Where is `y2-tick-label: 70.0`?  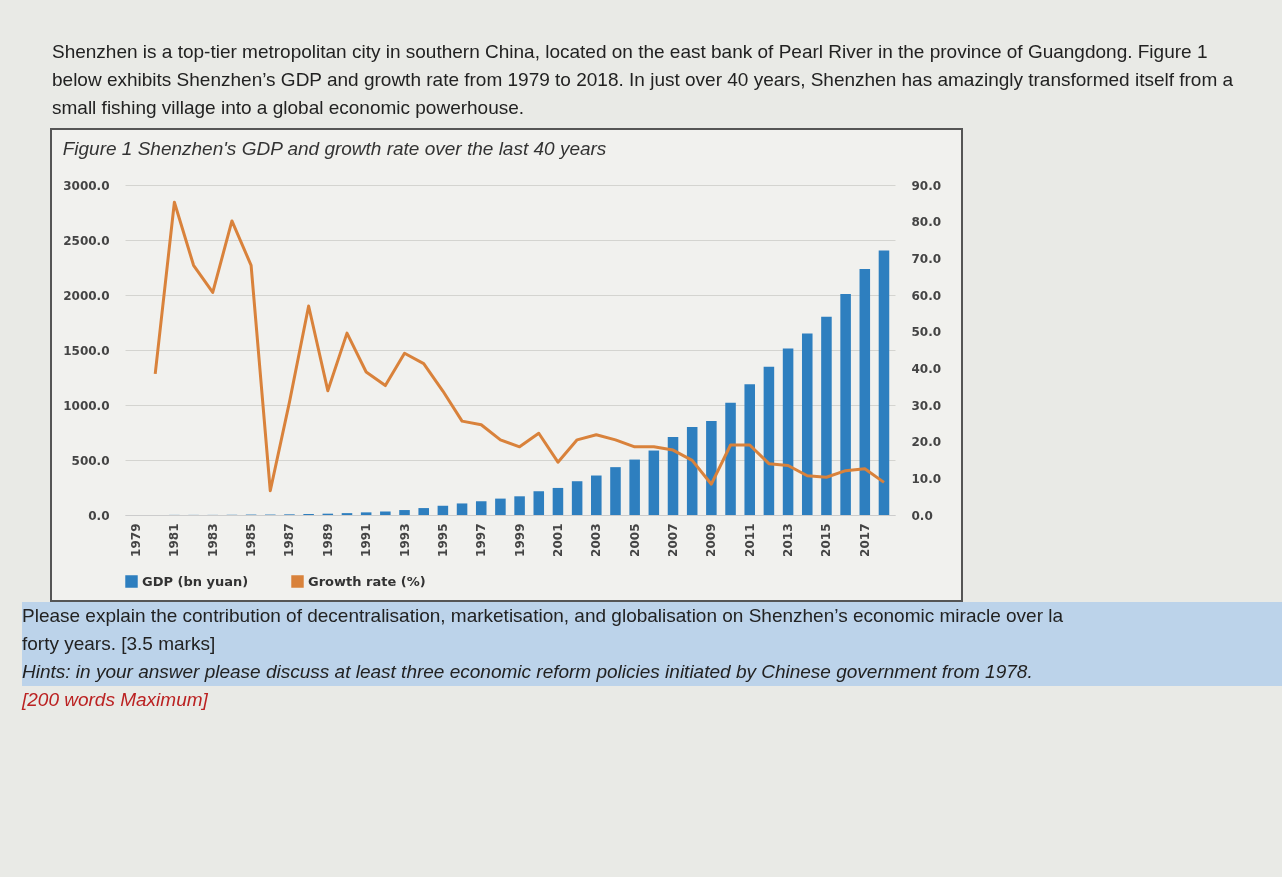 y2-tick-label: 70.0 is located at coordinates (926, 258).